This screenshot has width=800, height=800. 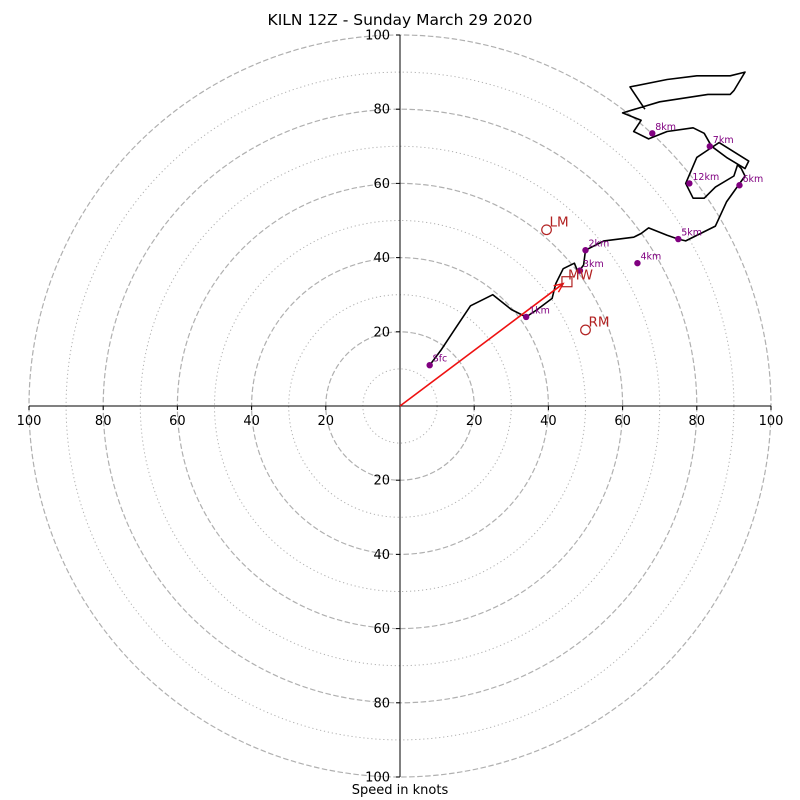 What do you see at coordinates (539, 310) in the screenshot?
I see `height-label-1km: 1km` at bounding box center [539, 310].